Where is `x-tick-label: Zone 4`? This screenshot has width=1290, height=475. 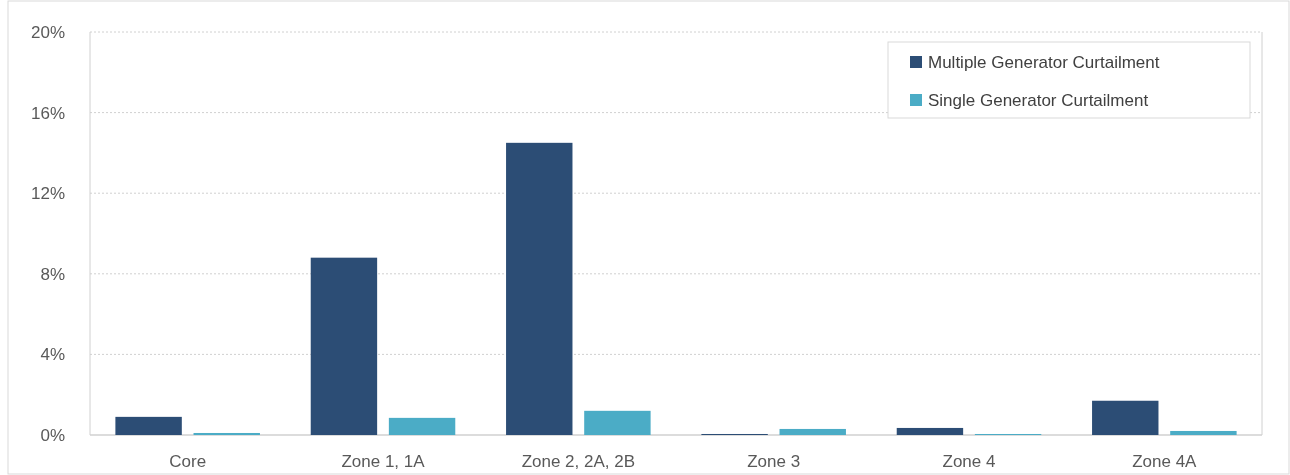 x-tick-label: Zone 4 is located at coordinates (969, 461).